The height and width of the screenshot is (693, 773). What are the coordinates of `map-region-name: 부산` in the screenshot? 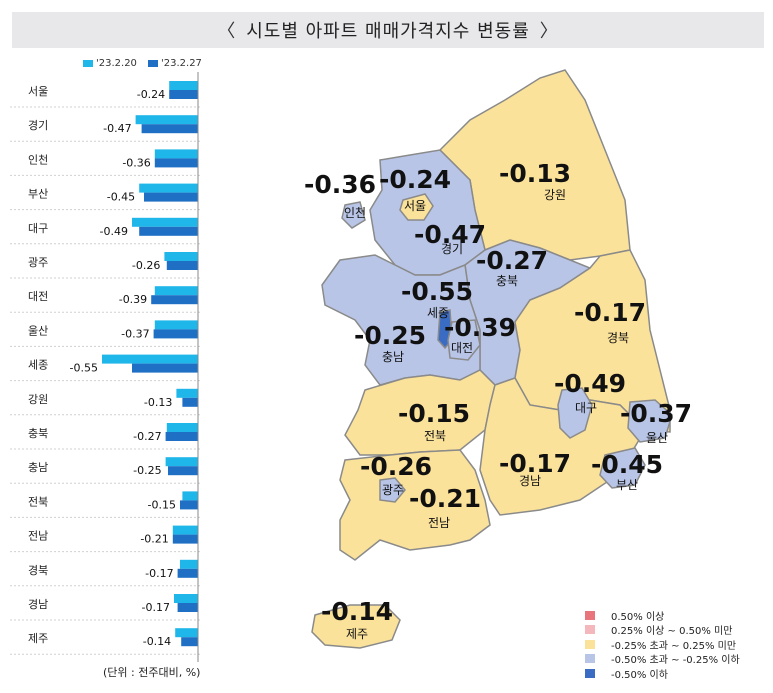 It's located at (627, 485).